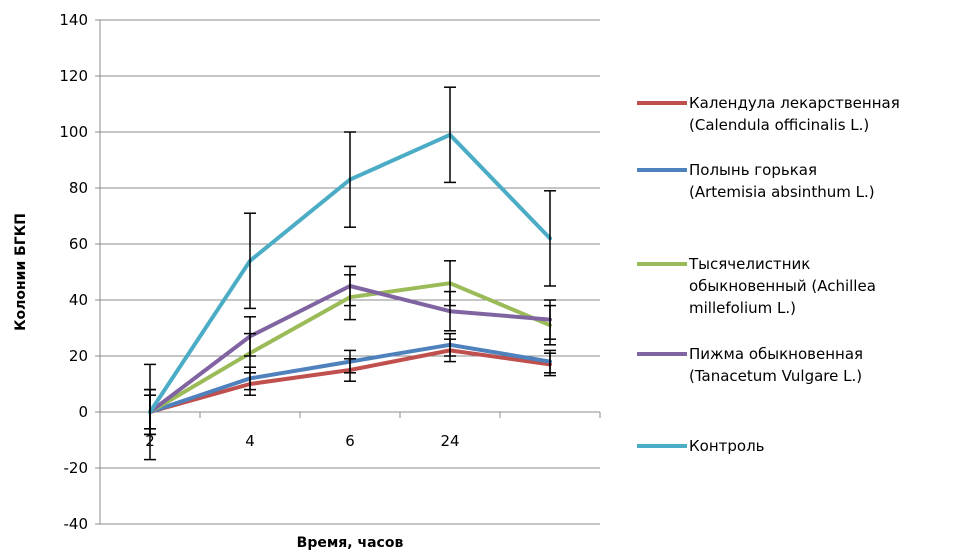 The width and height of the screenshot is (961, 556). I want to click on legend-label-line: (Artemisia absinthum L.), so click(782, 192).